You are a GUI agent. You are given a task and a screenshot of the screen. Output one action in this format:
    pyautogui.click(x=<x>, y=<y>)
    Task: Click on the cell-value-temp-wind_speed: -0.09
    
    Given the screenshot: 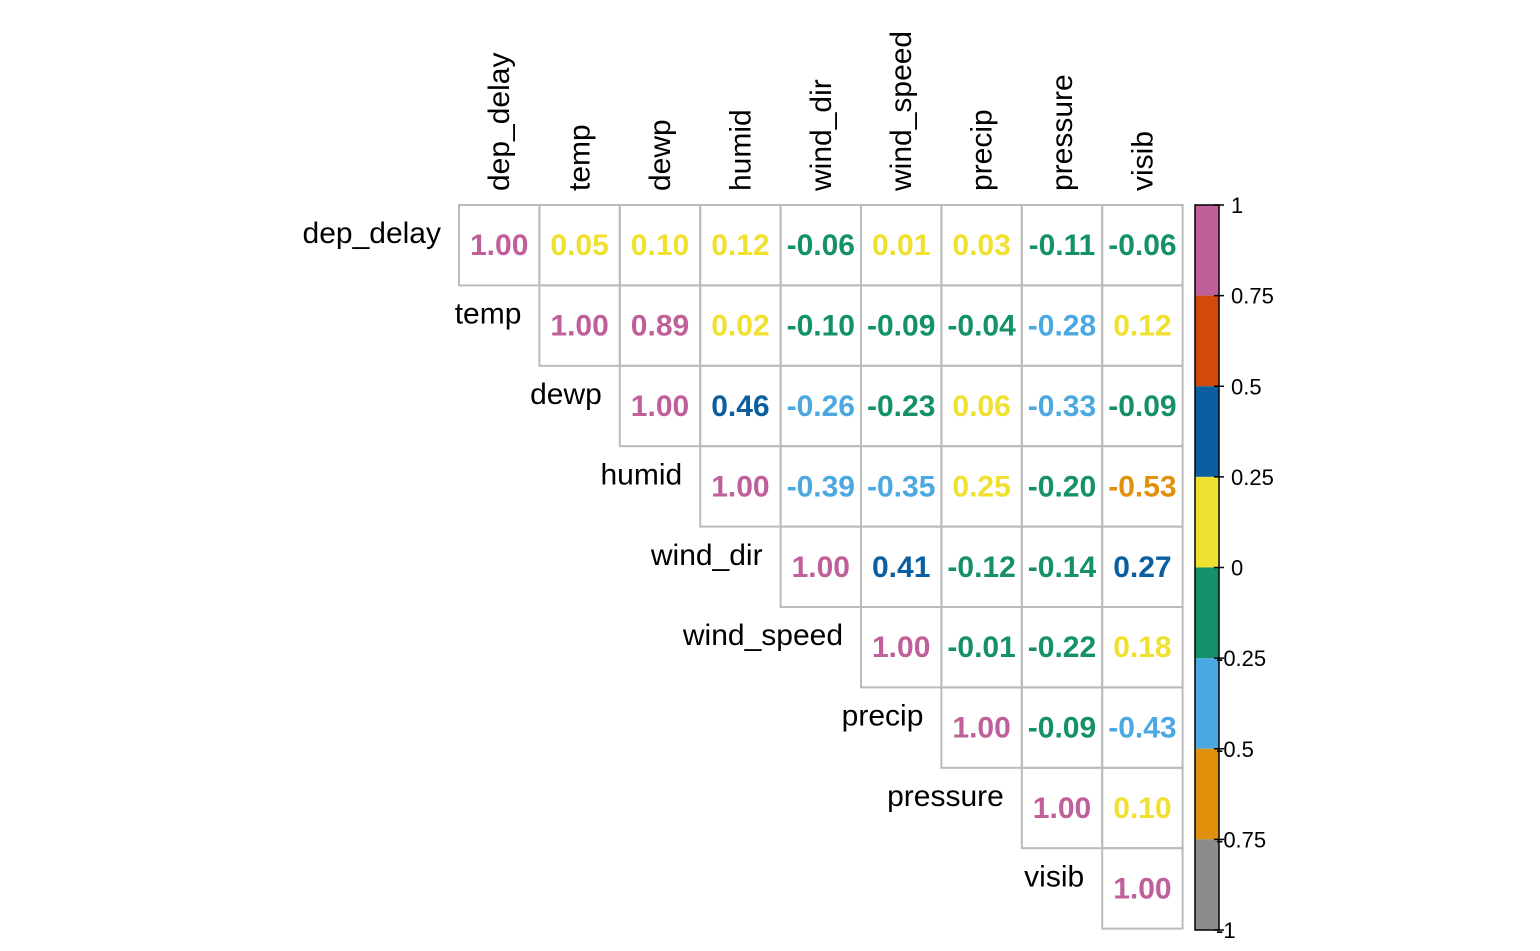 What is the action you would take?
    pyautogui.click(x=901, y=326)
    